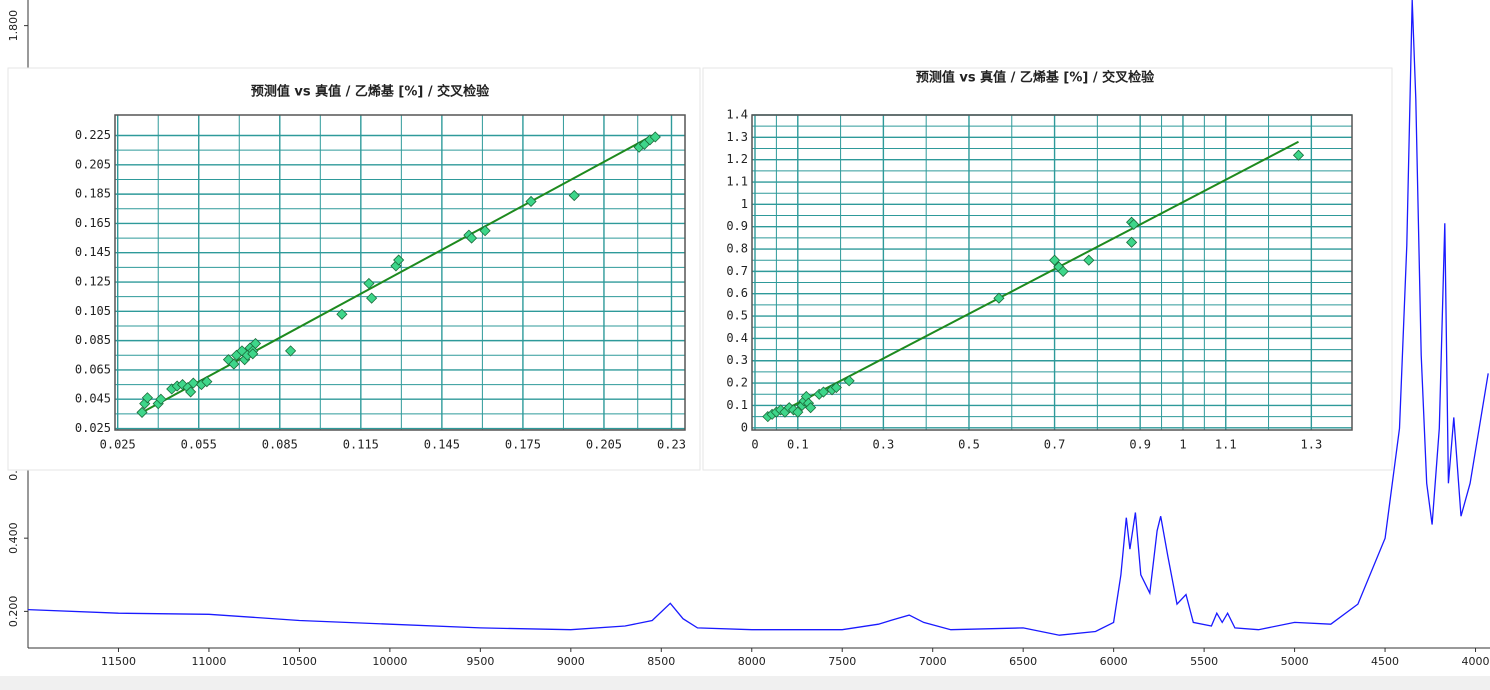 The height and width of the screenshot is (690, 1490). What do you see at coordinates (737, 115) in the screenshot?
I see `y-tick-label: 1.4` at bounding box center [737, 115].